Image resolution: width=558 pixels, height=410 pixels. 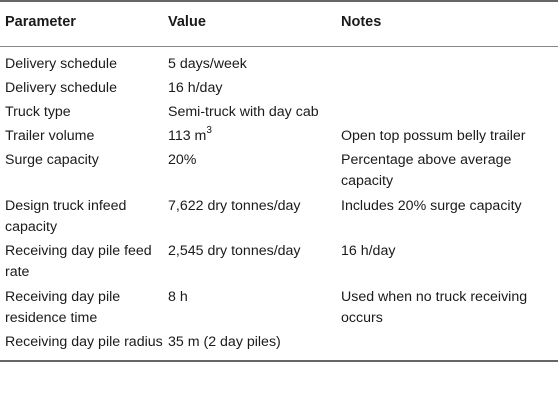 What do you see at coordinates (195, 88) in the screenshot?
I see `cell-value: 16 h/day` at bounding box center [195, 88].